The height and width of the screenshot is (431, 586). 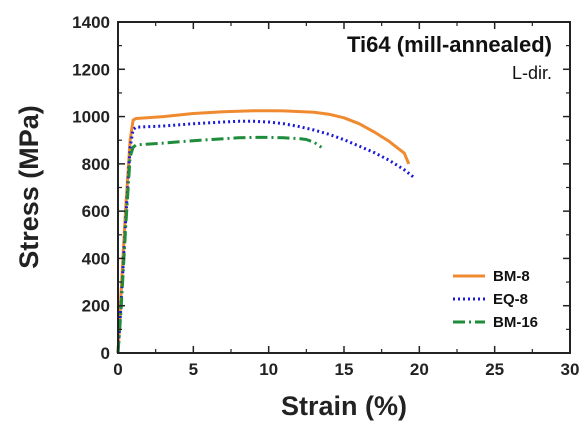 What do you see at coordinates (91, 22) in the screenshot?
I see `y-tick-label: 1400` at bounding box center [91, 22].